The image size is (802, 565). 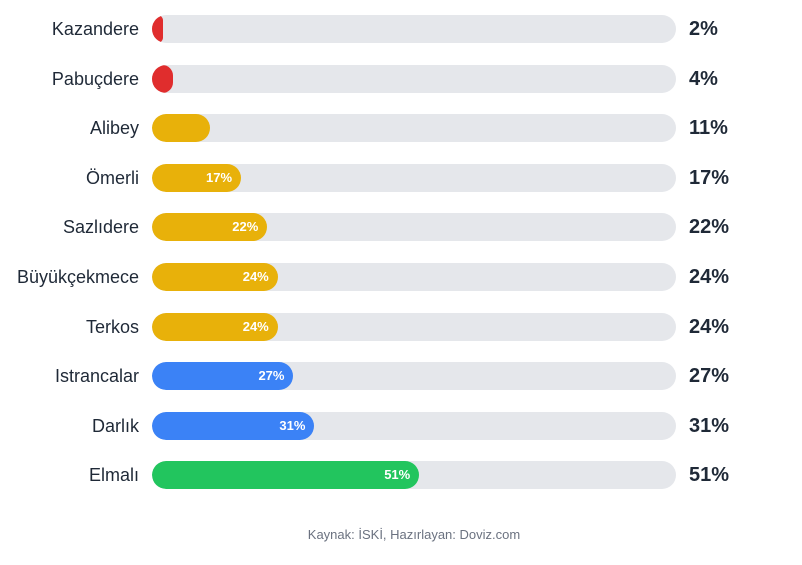 I want to click on bar-row: Büyükçekmece 24% 24%, so click(x=401, y=277).